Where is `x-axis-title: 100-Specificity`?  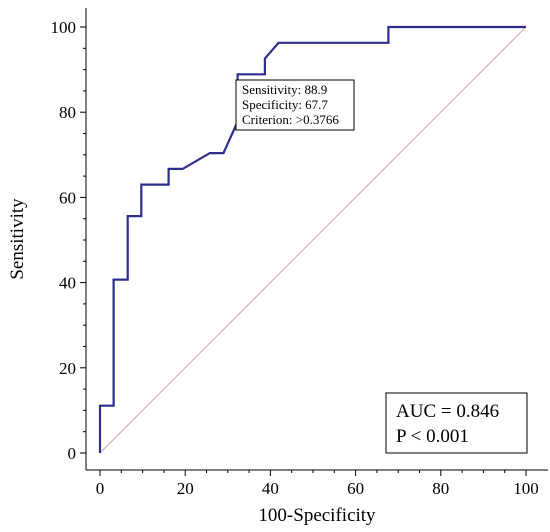
x-axis-title: 100-Specificity is located at coordinates (317, 515).